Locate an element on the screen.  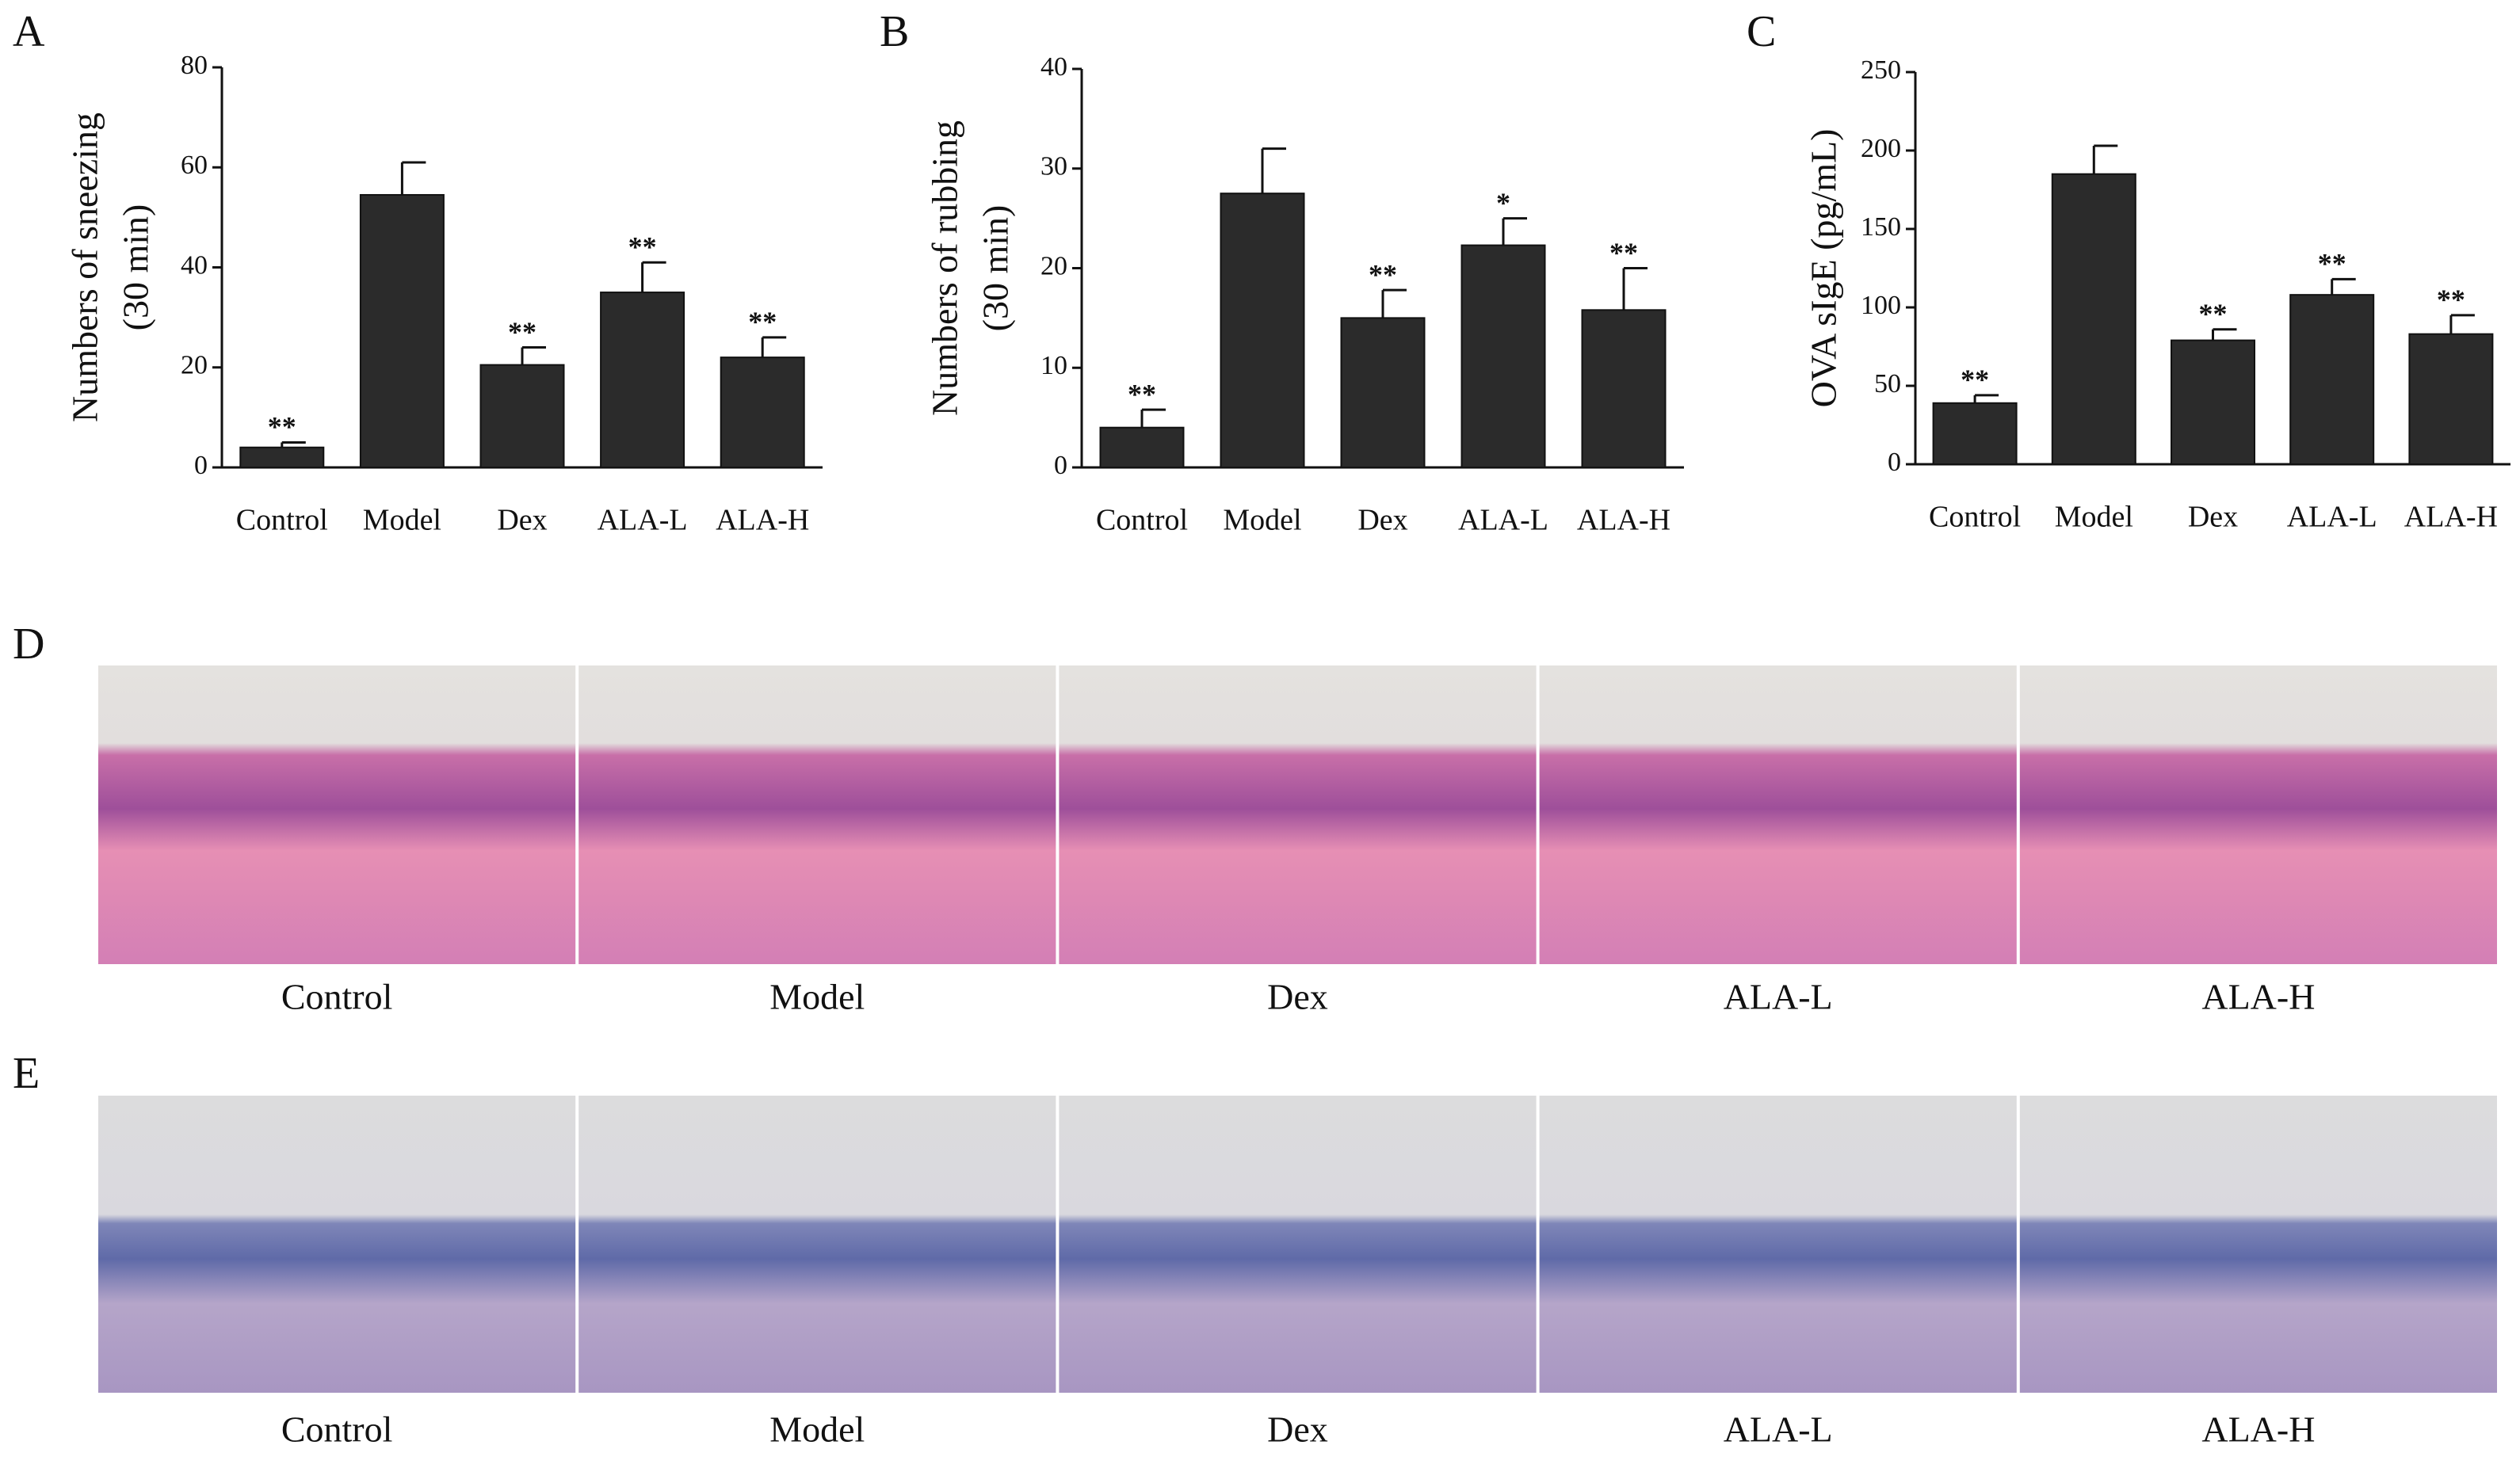
panel-label: A is located at coordinates (29, 31).